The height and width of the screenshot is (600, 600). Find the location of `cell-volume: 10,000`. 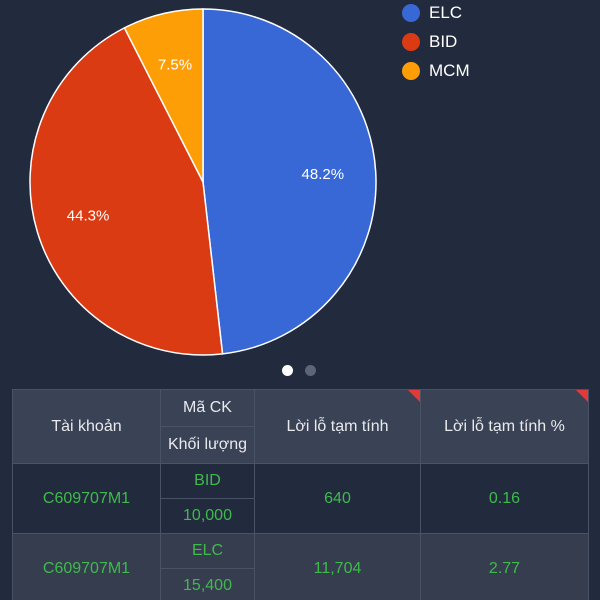

cell-volume: 10,000 is located at coordinates (207, 516).